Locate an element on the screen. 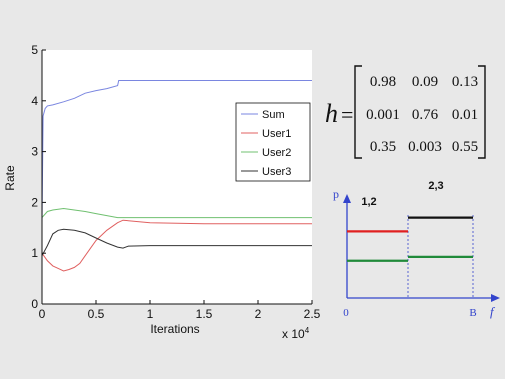 This screenshot has width=505, height=379. f-axis-arrow-icon is located at coordinates (495, 298).